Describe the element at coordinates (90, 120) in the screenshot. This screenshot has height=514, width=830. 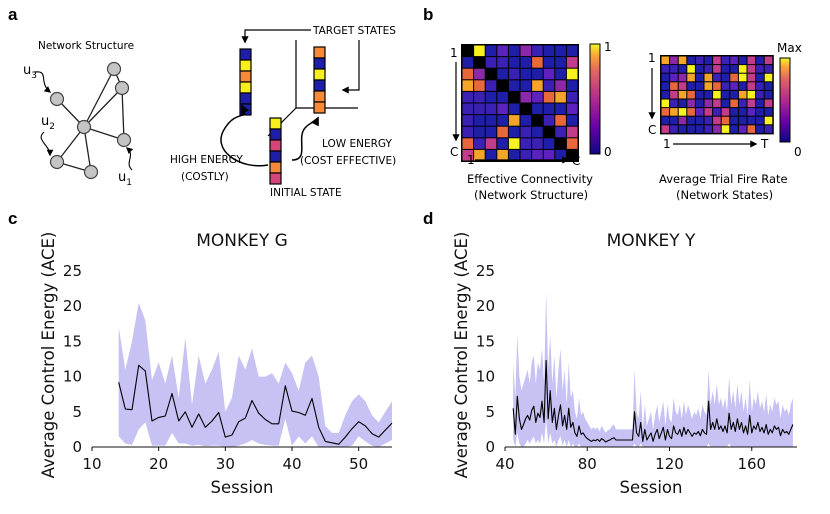
I see `network-graph` at that location.